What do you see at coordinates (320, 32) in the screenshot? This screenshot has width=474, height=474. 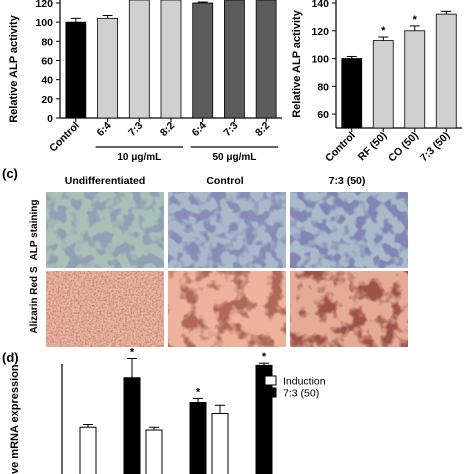 I see `panel-b-y-tick-label: 120` at bounding box center [320, 32].